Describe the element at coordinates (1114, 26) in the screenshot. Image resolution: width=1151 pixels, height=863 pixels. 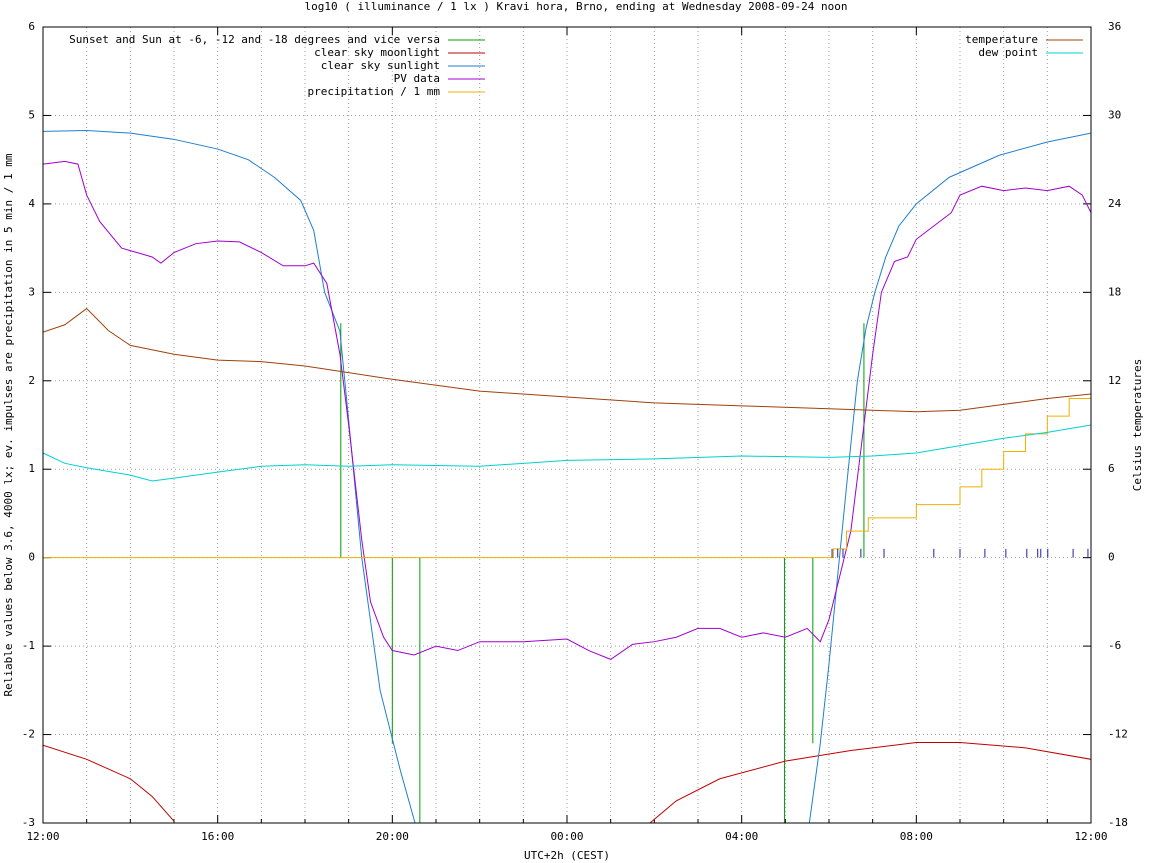
I see `y2-tick-label: 36` at that location.